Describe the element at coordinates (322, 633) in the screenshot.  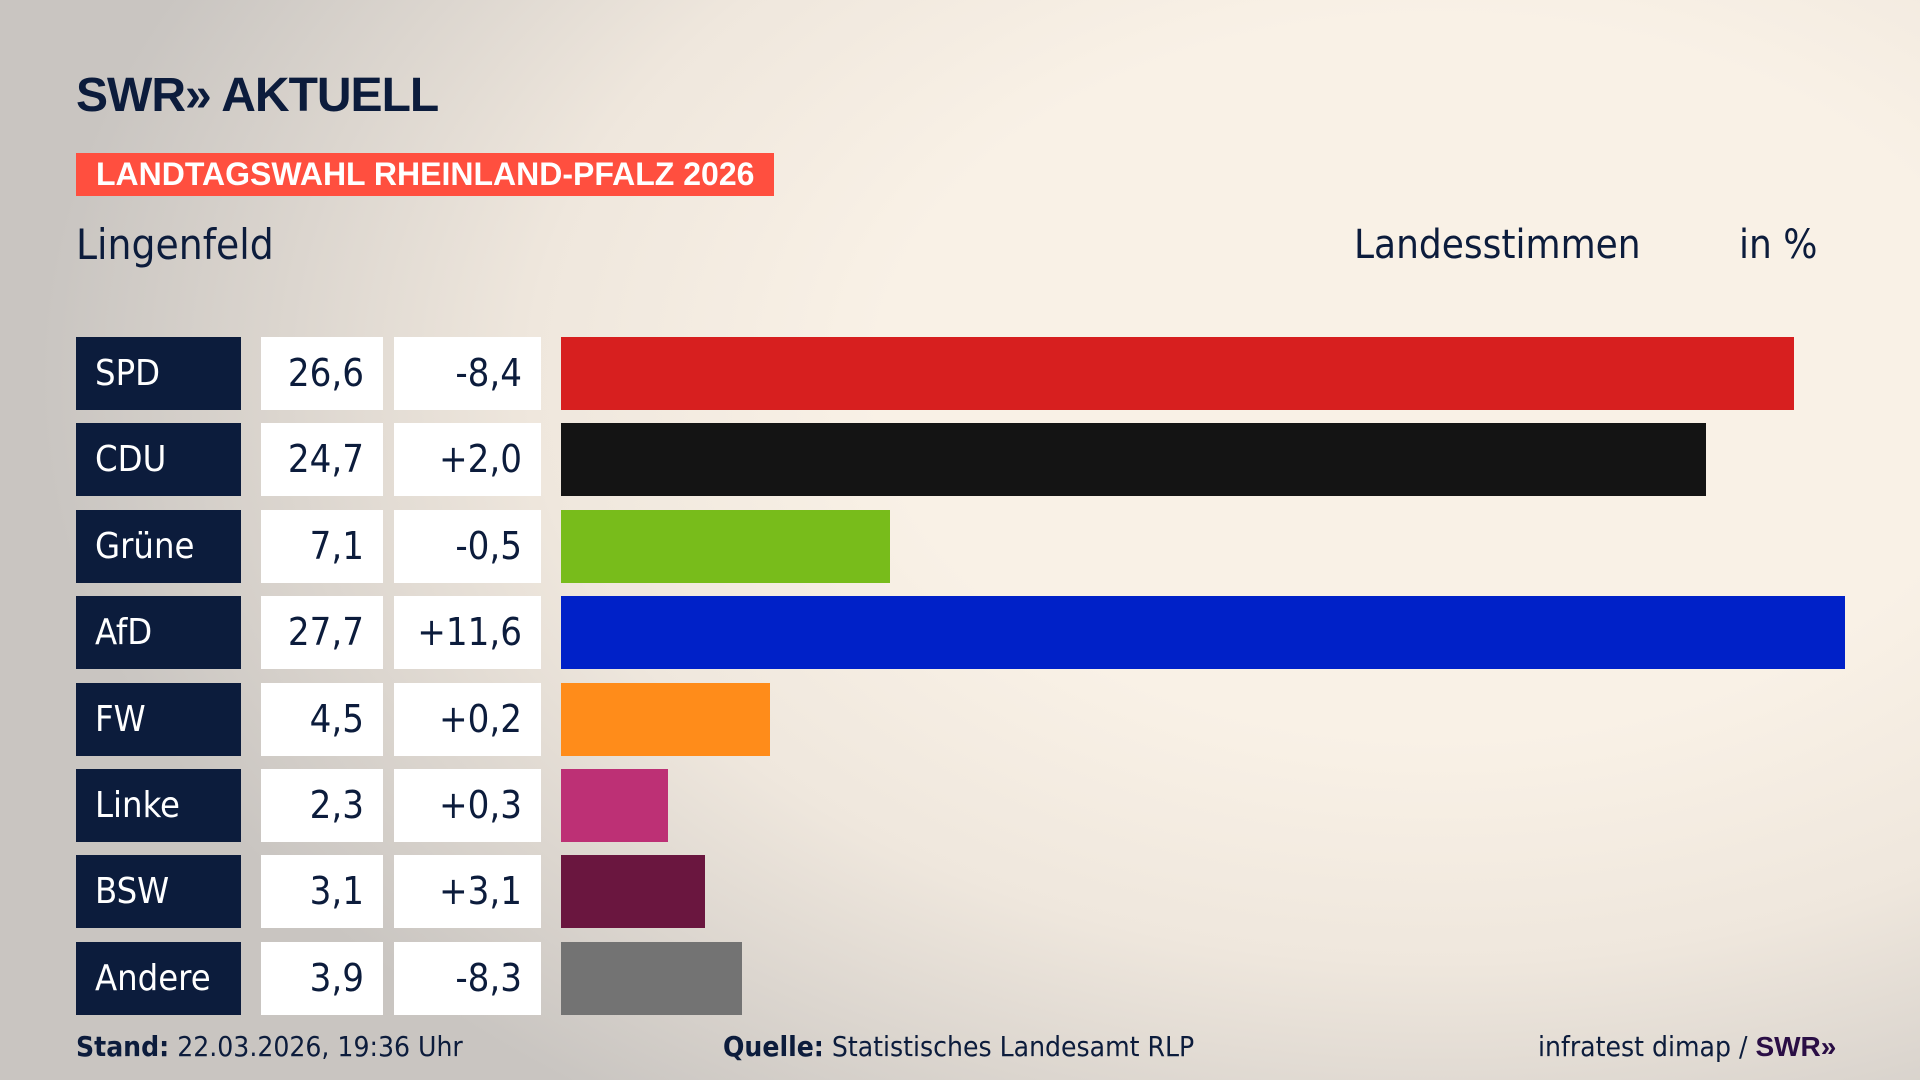
I see `value-label: 27,7` at that location.